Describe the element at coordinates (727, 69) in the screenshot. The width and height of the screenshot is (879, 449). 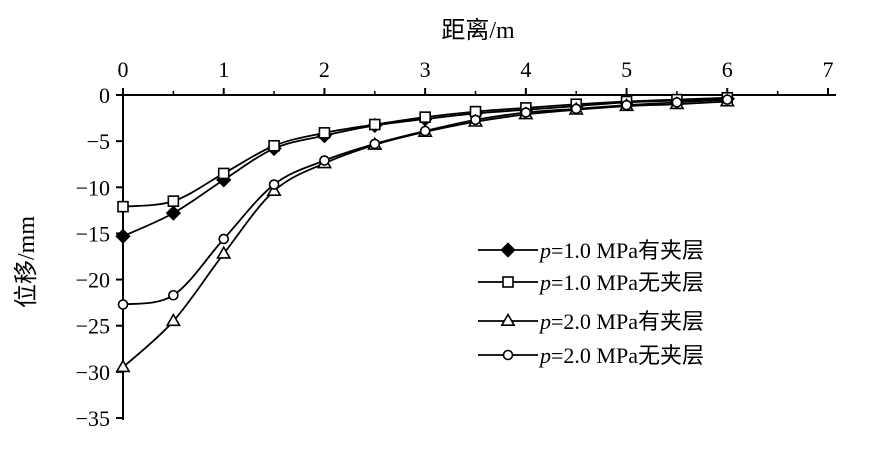
I see `x-tick-label: 6` at that location.